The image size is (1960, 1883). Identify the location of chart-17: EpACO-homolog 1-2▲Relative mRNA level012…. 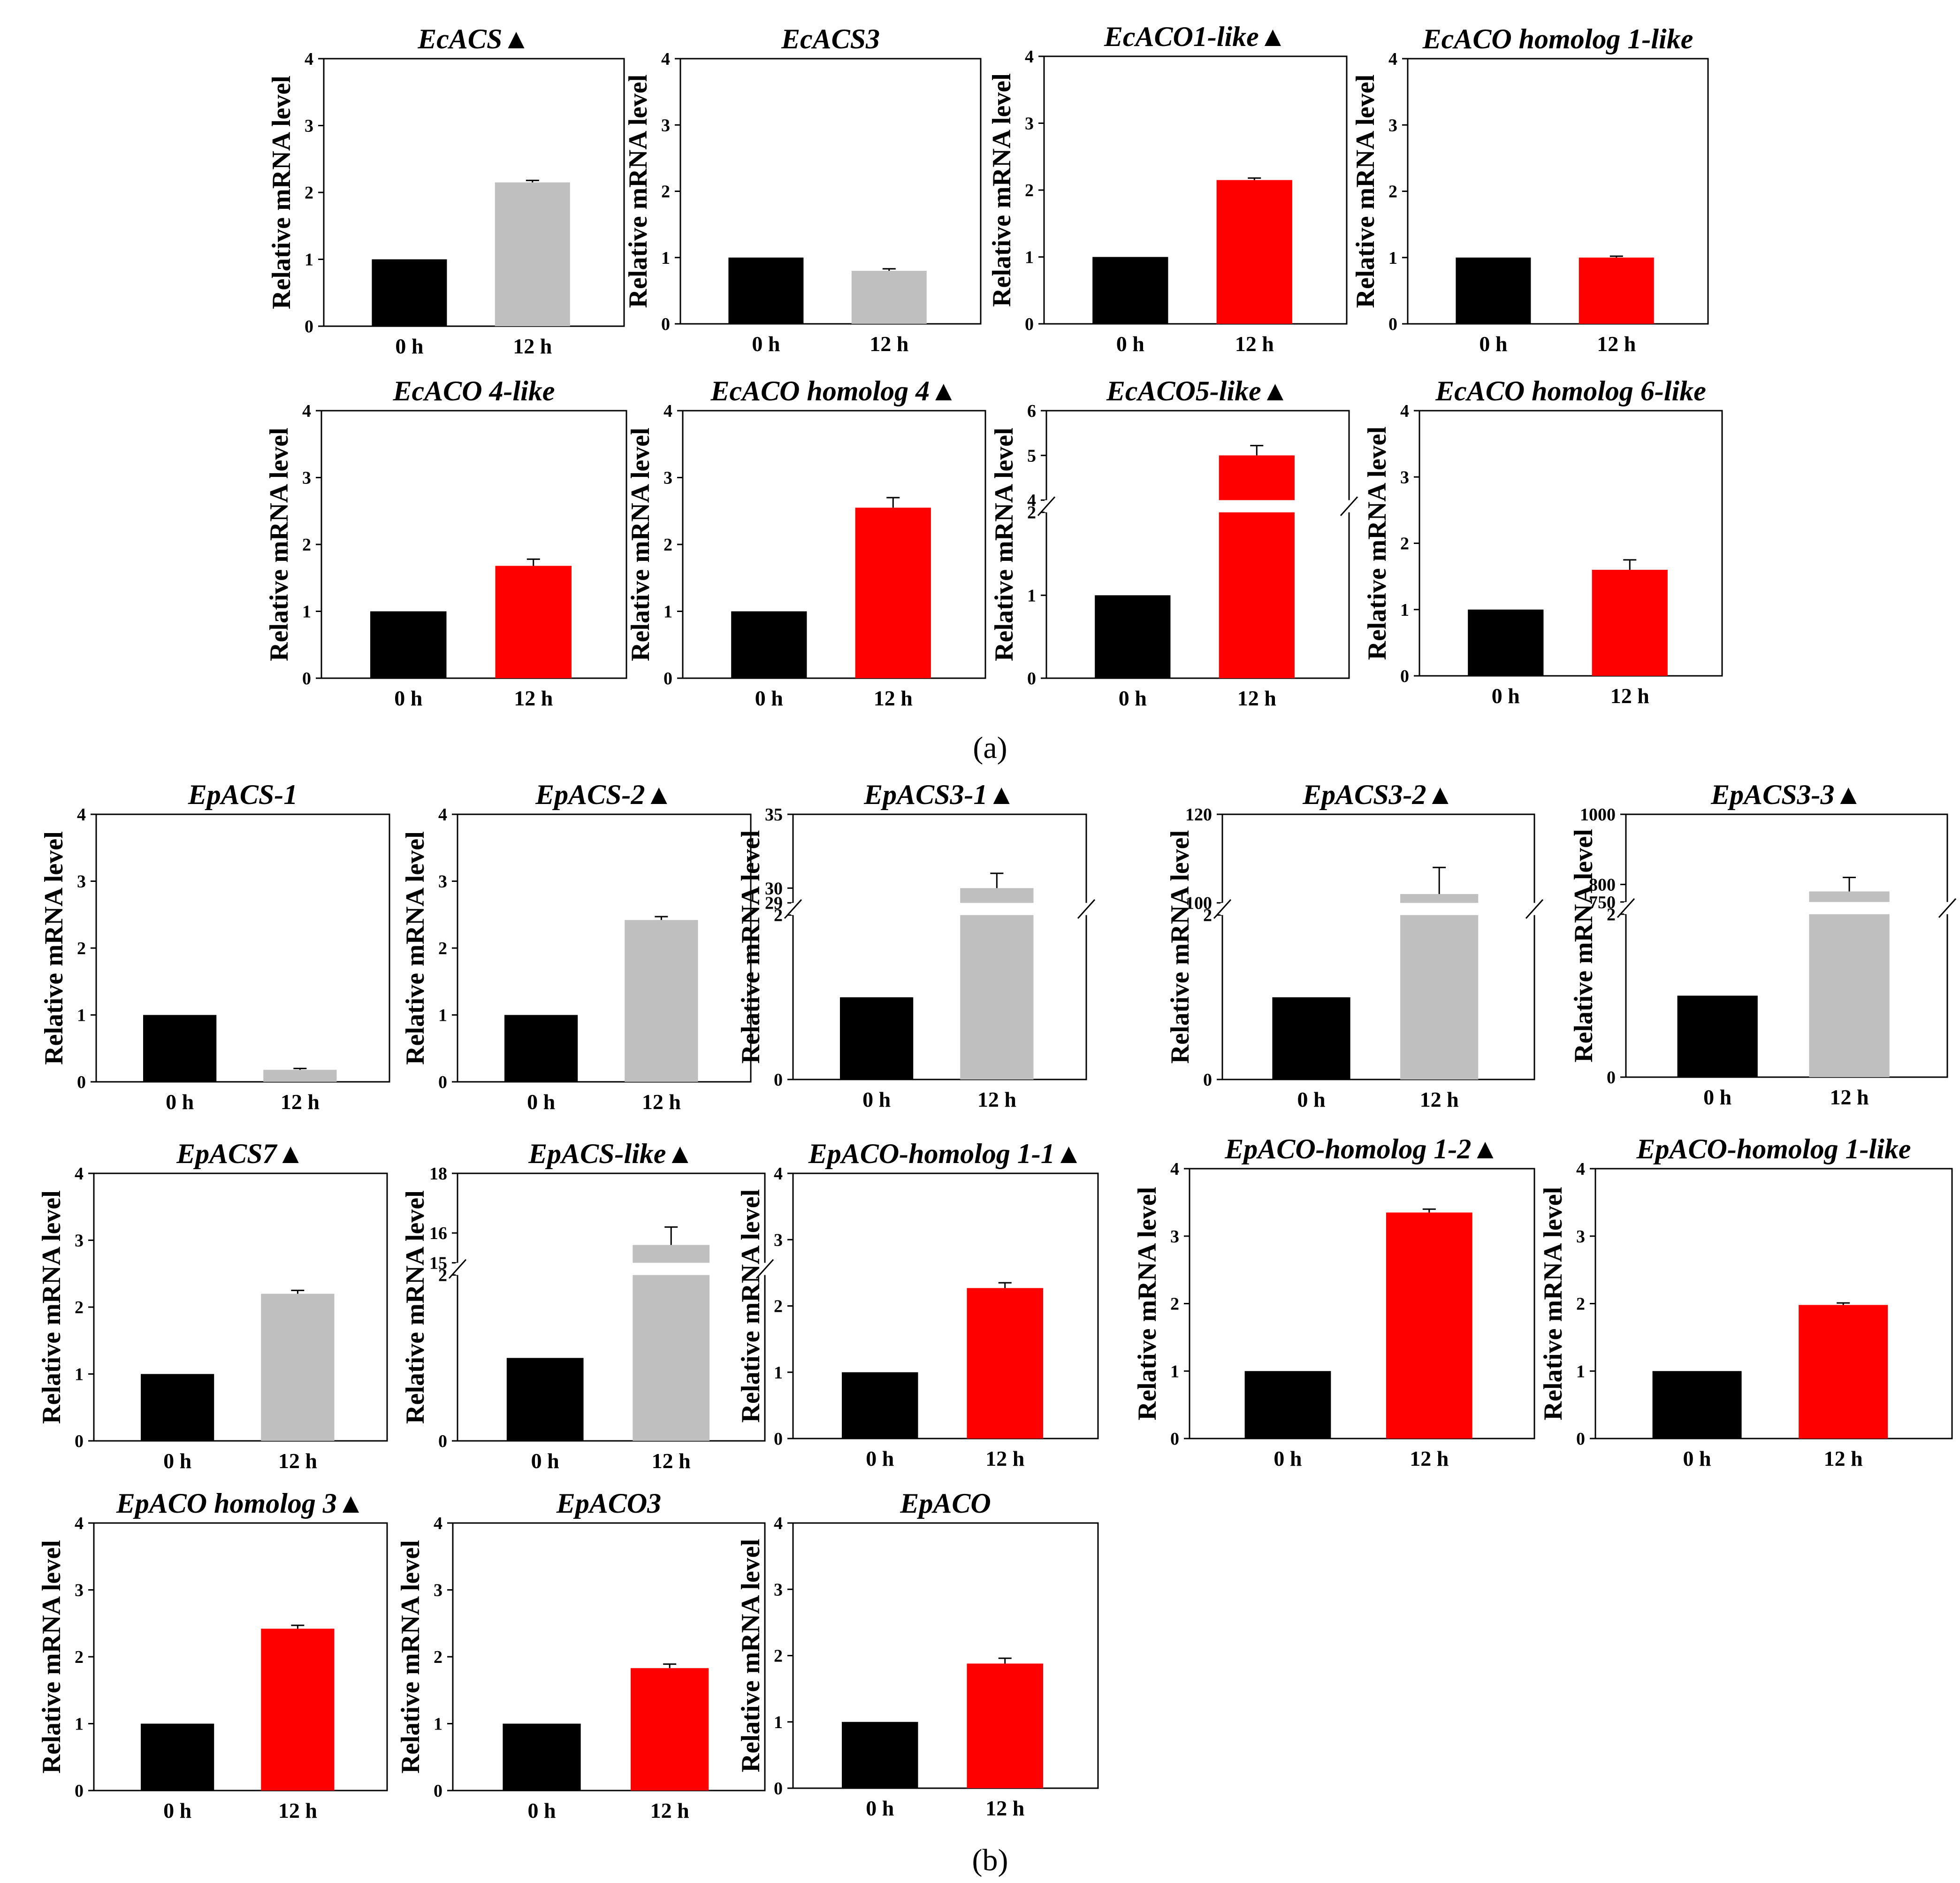
(1334, 1301).